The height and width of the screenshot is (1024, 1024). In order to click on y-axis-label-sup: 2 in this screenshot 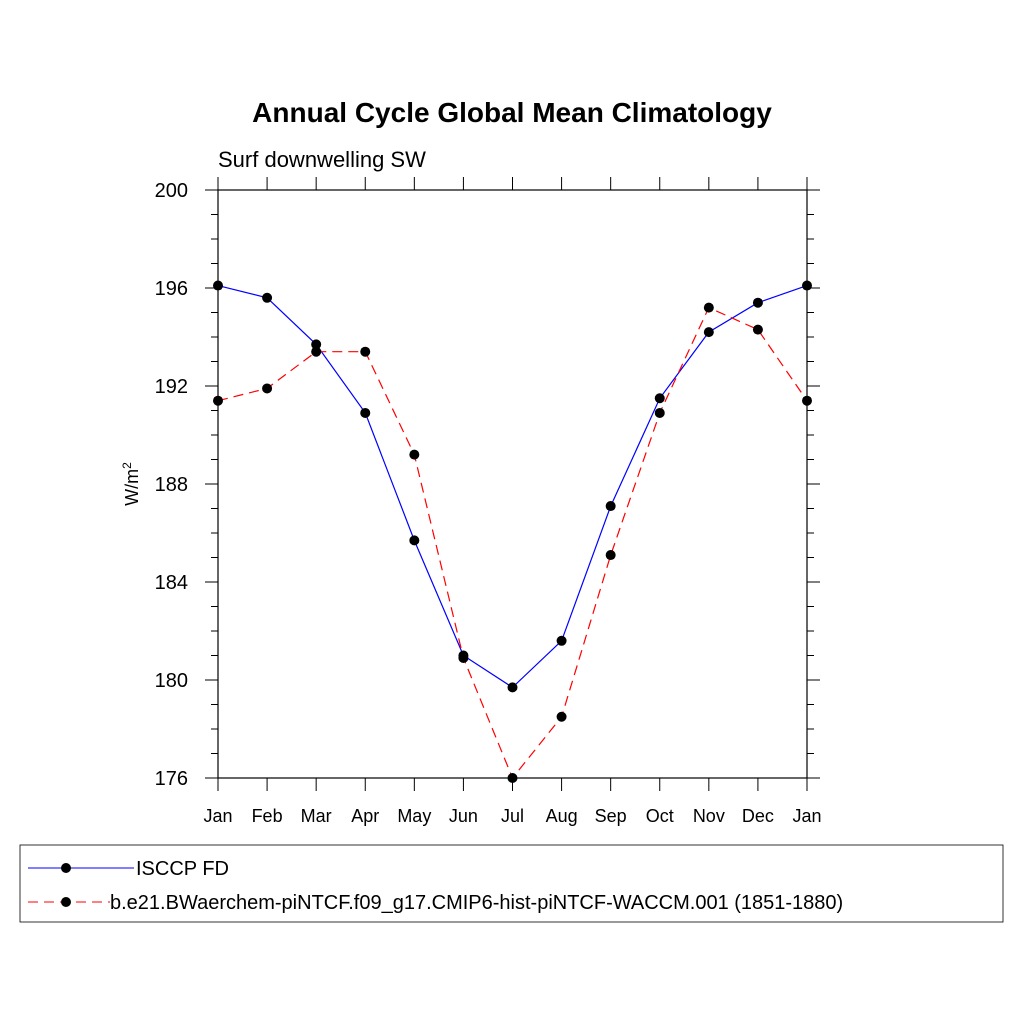, I will do `click(127, 465)`.